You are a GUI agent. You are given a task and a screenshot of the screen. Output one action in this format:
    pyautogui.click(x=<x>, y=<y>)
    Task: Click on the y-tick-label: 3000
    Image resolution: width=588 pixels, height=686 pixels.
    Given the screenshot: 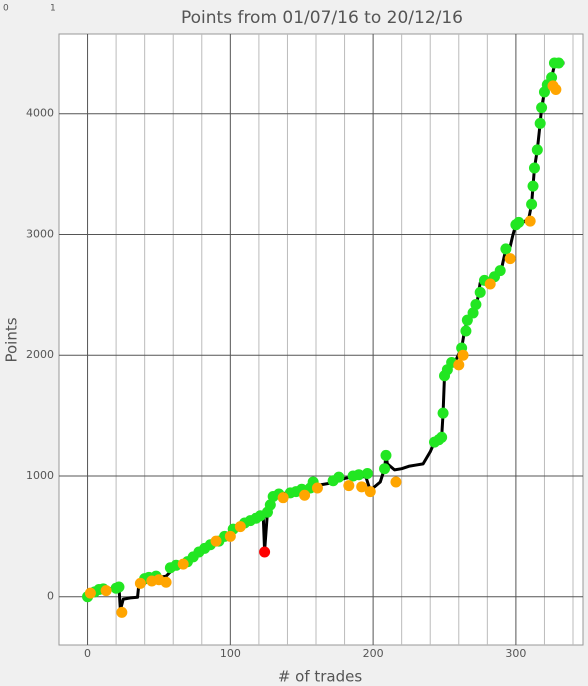 What is the action you would take?
    pyautogui.click(x=40, y=233)
    